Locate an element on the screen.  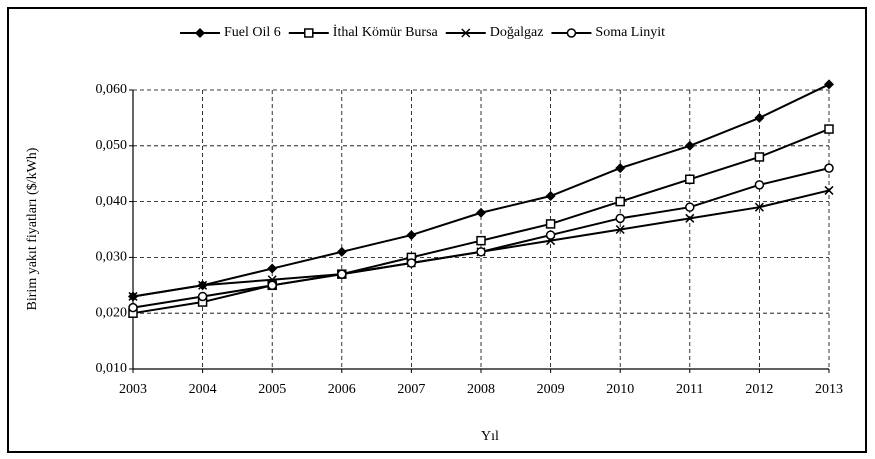
y-tick-label: 0,030 is located at coordinates (112, 257).